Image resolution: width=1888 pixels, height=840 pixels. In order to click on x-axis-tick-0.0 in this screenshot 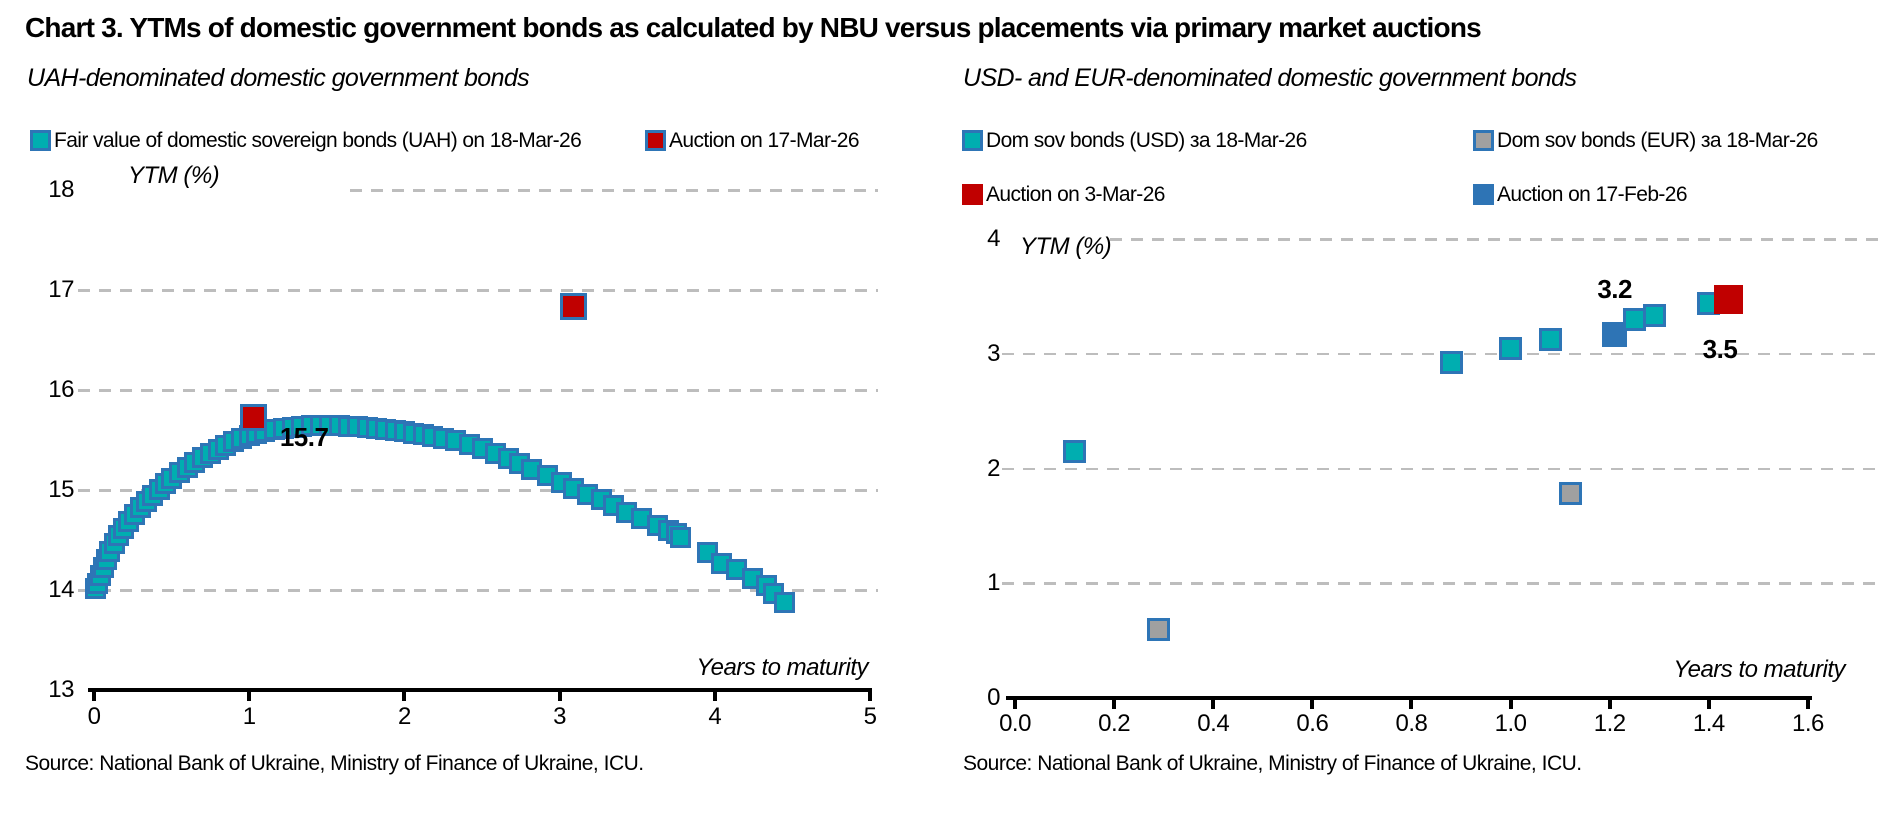, I will do `click(1015, 702)`.